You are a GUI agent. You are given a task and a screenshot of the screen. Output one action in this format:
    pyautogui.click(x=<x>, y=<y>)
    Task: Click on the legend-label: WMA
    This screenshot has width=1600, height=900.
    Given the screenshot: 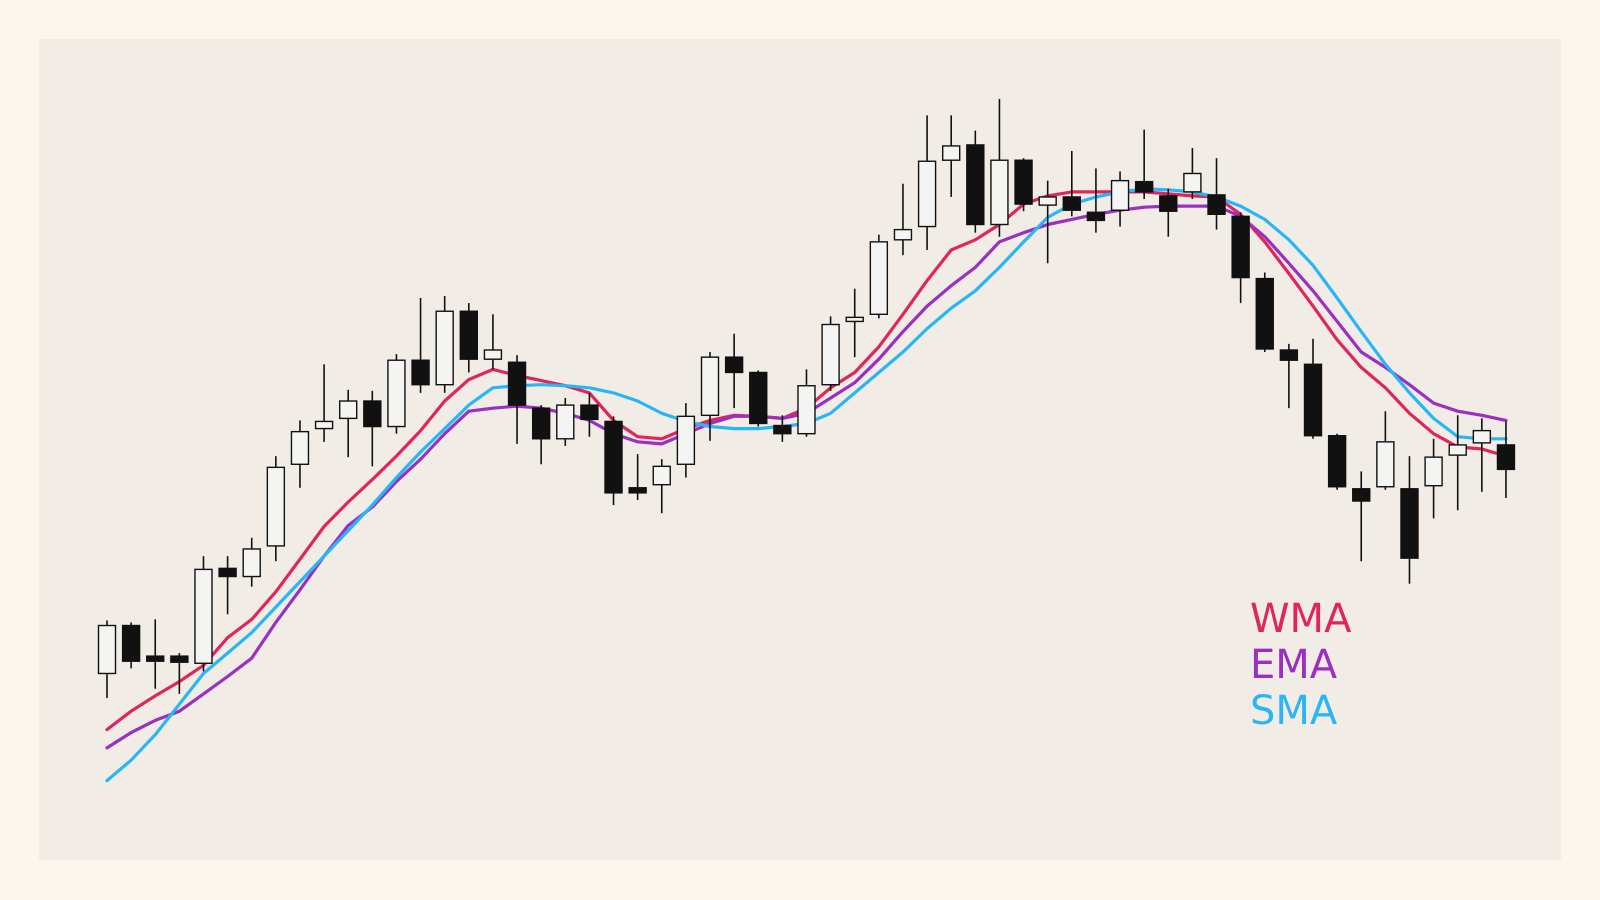 What is the action you would take?
    pyautogui.click(x=1301, y=619)
    